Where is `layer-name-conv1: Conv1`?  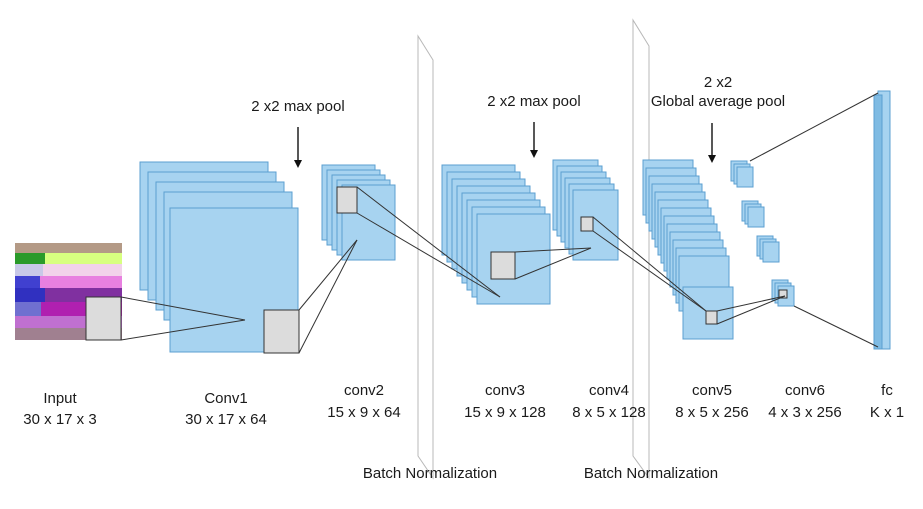 layer-name-conv1: Conv1 is located at coordinates (225, 398).